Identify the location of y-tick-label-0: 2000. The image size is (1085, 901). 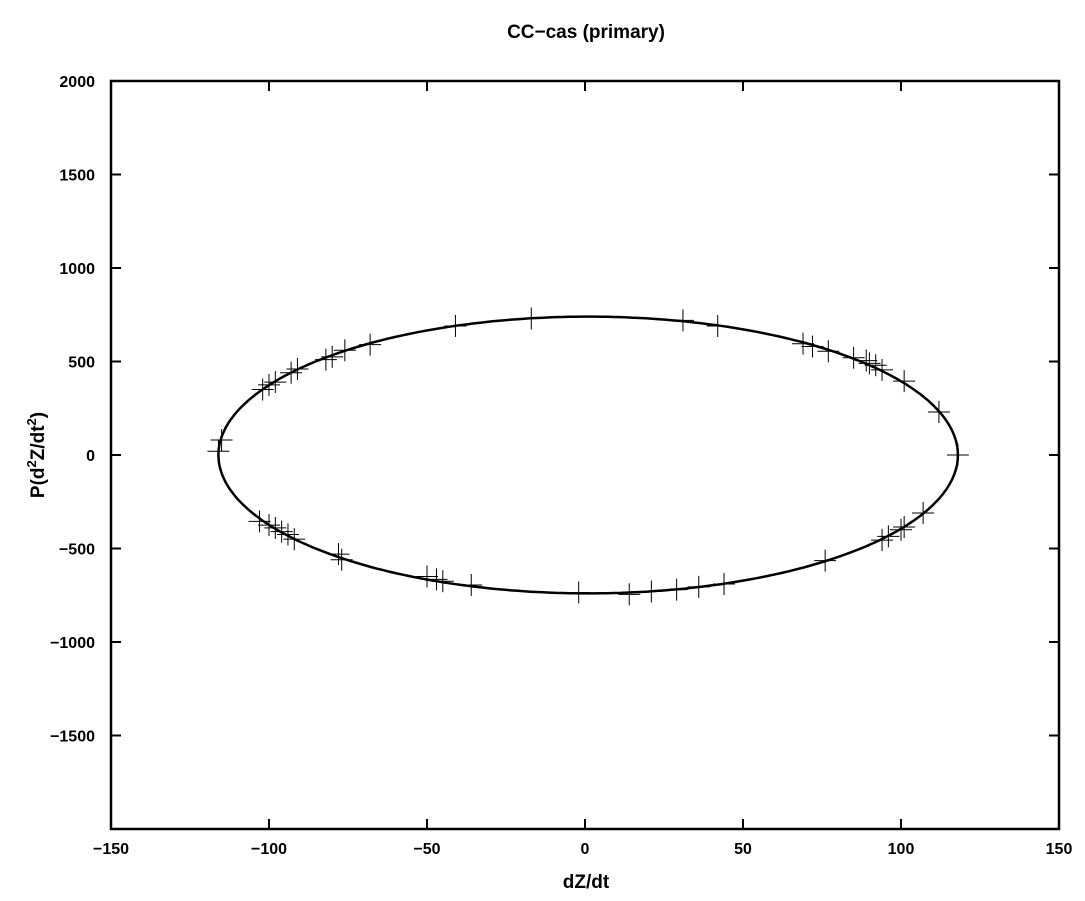
(77, 82).